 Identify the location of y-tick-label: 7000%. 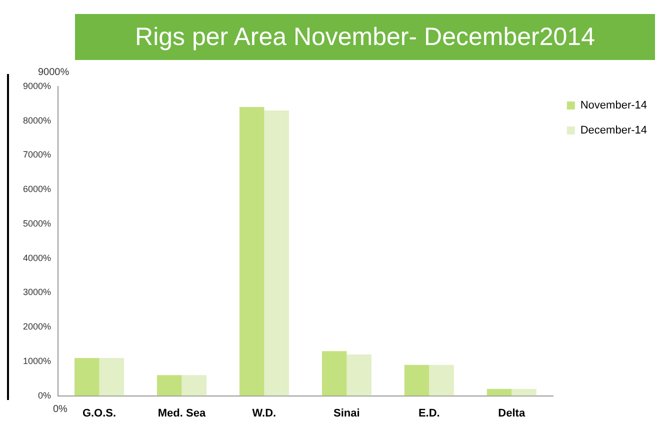
(37, 155).